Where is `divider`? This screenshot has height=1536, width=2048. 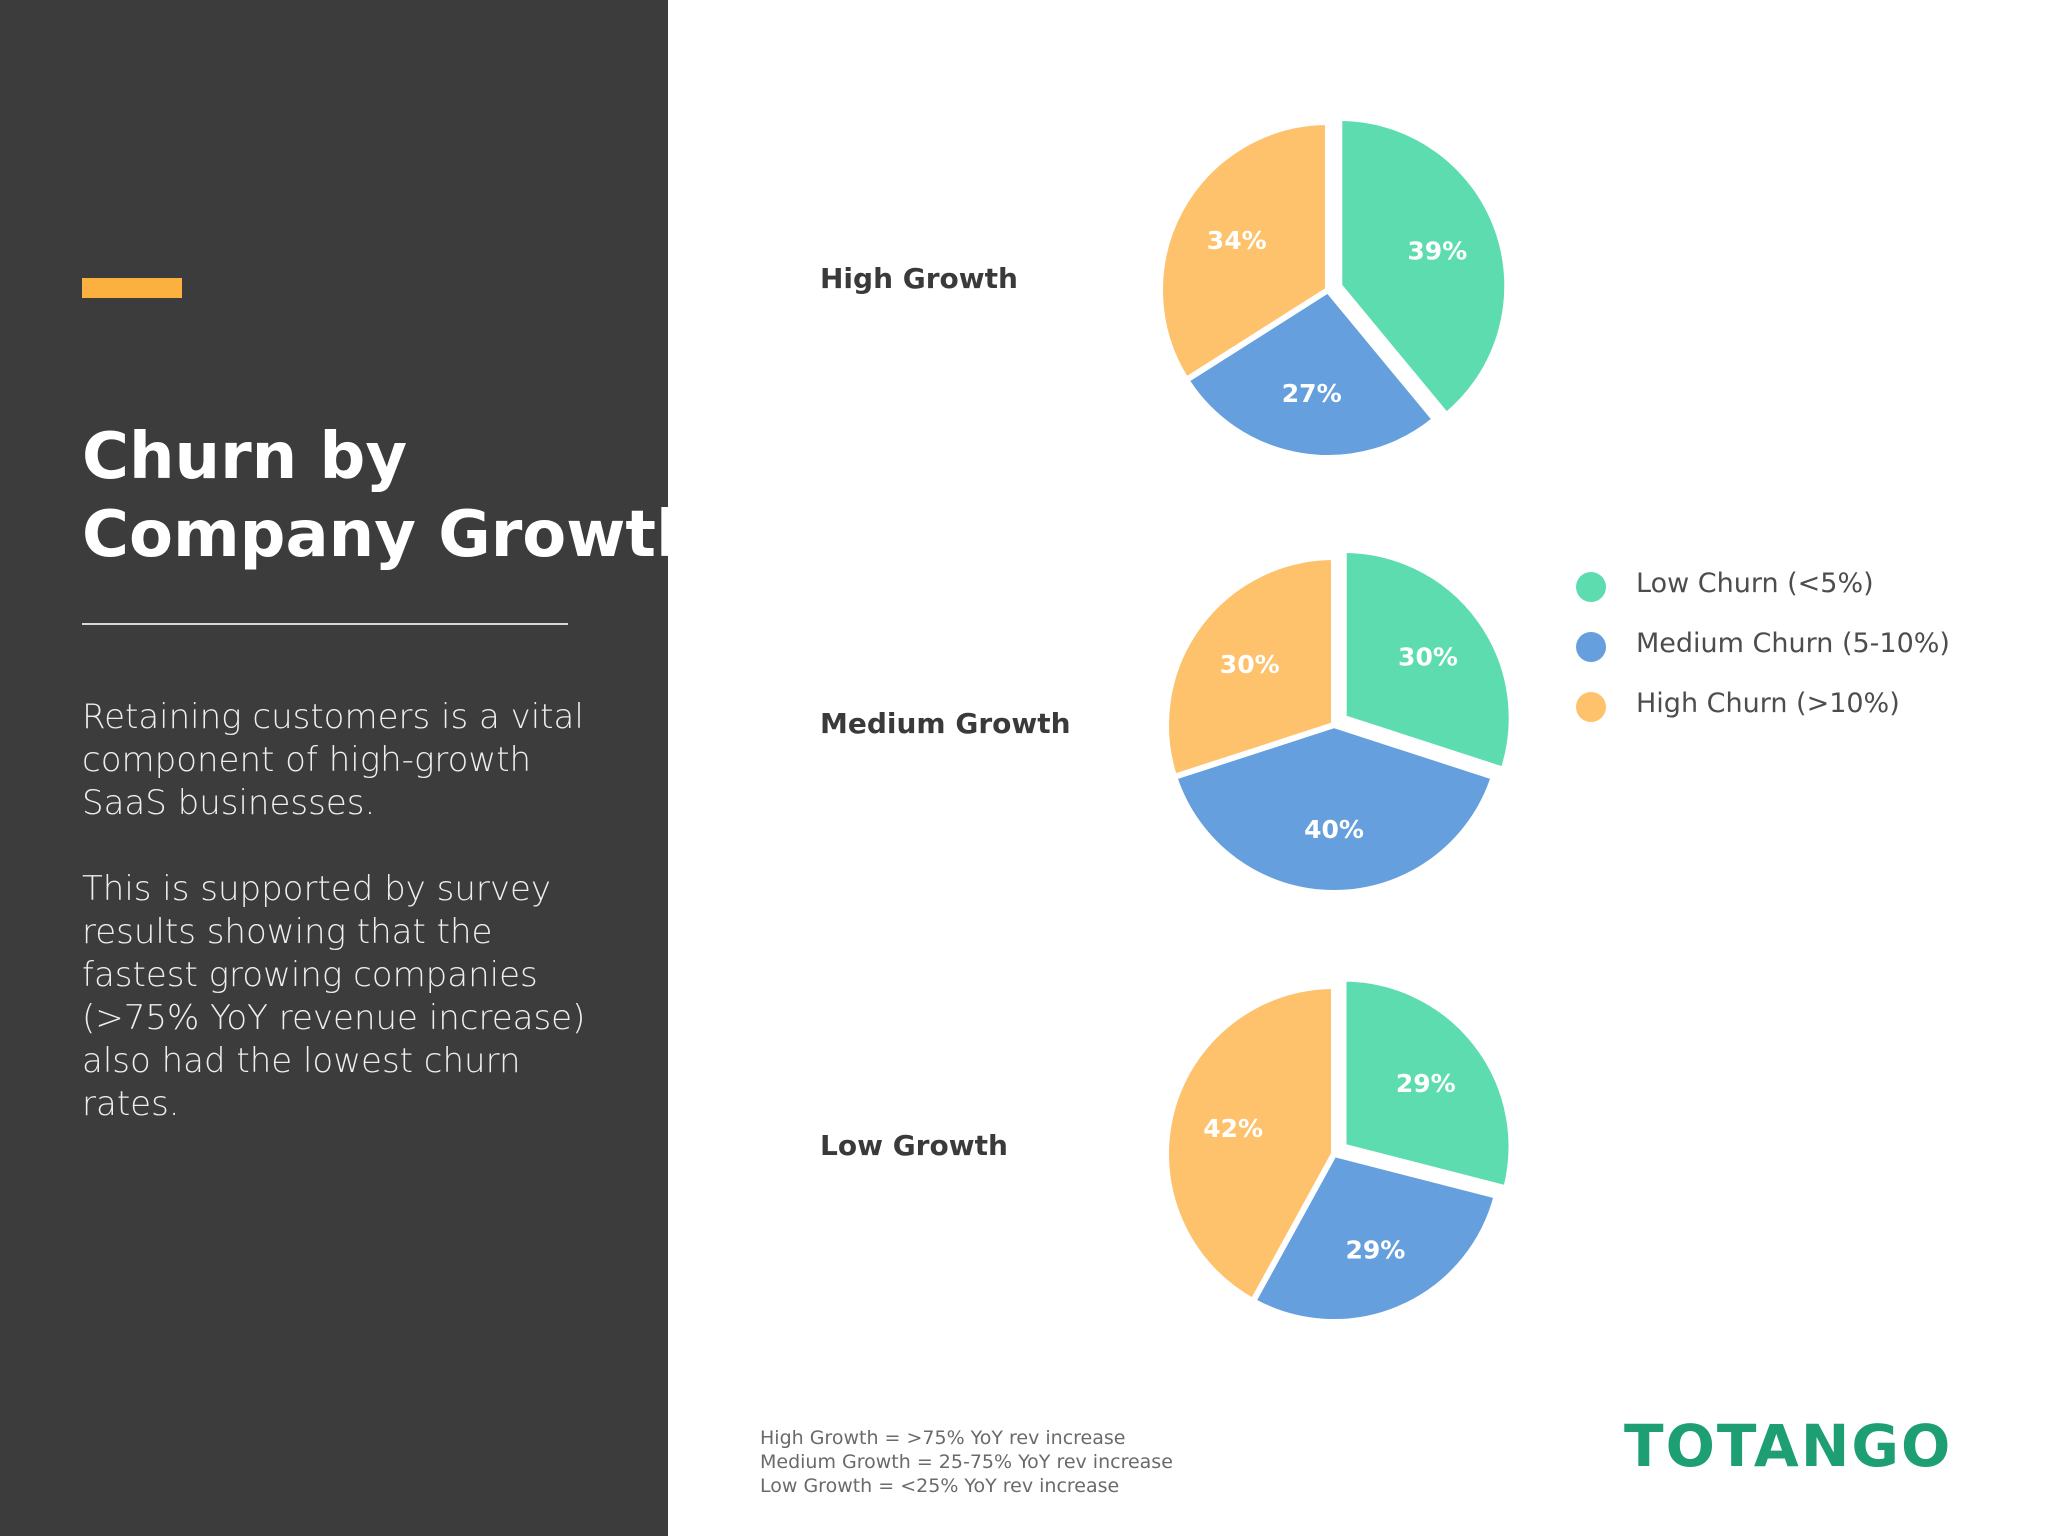 divider is located at coordinates (325, 624).